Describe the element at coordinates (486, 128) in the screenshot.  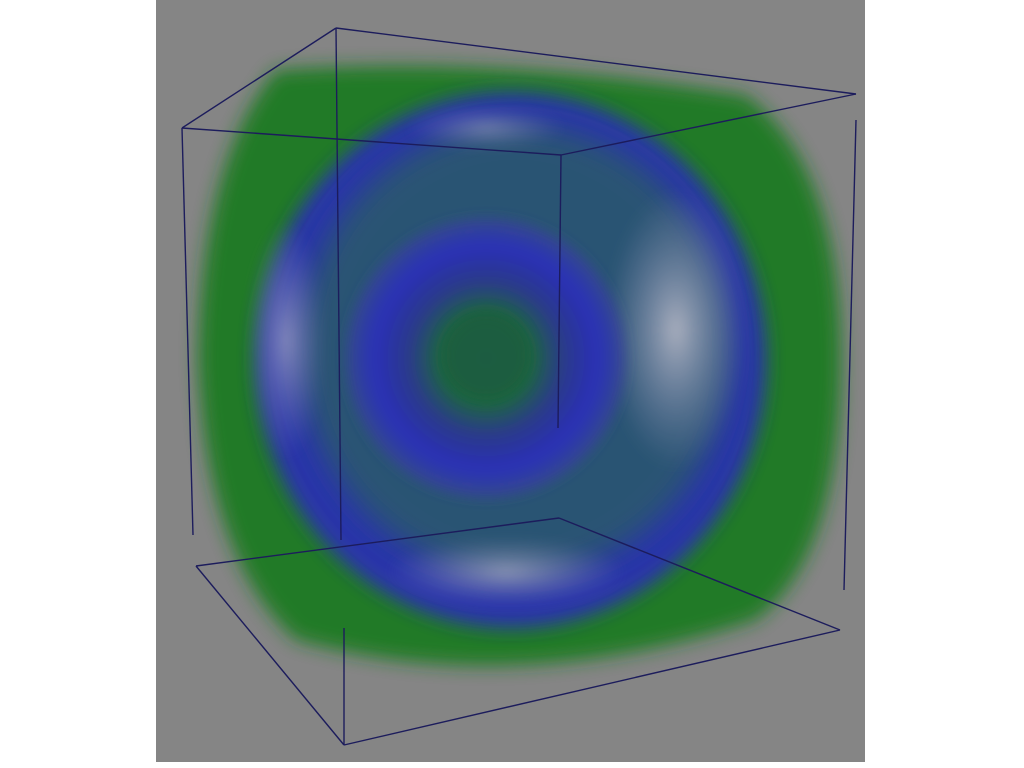
I see `highlight-top` at that location.